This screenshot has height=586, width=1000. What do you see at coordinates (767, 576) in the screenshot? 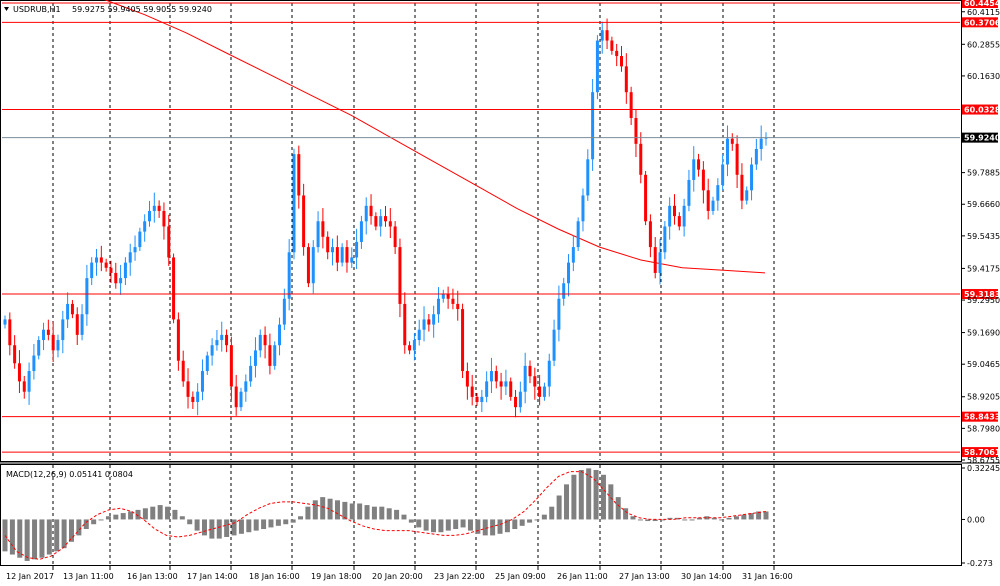
I see `x-tick-label: 31 Jan 16:00` at bounding box center [767, 576].